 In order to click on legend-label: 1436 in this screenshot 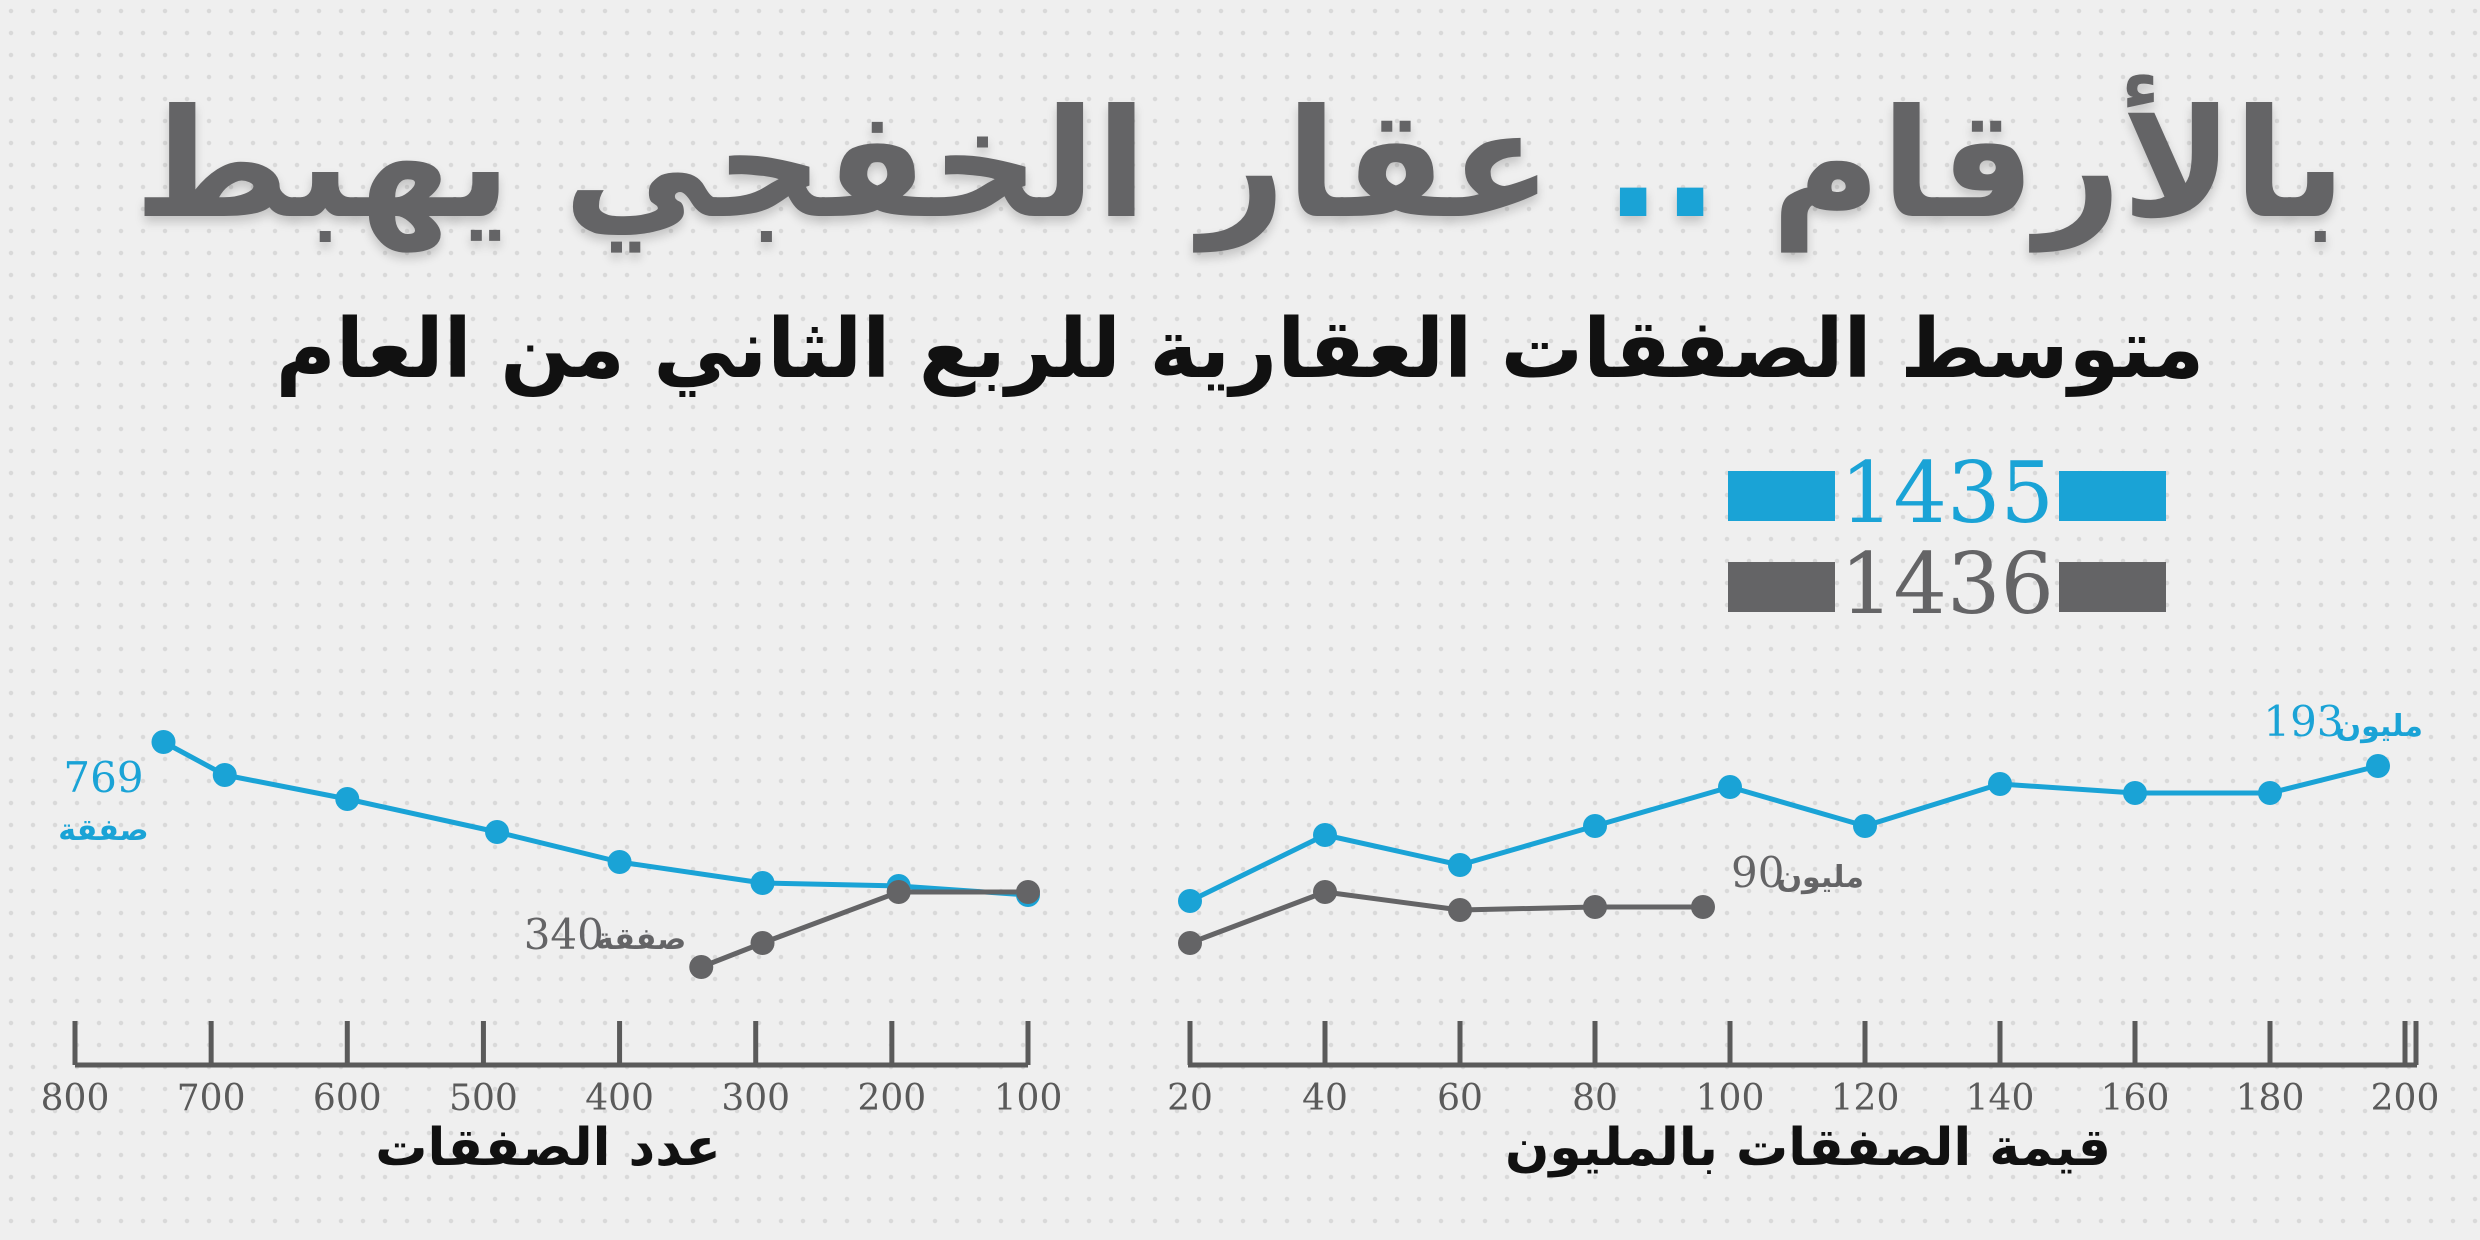, I will do `click(1947, 584)`.